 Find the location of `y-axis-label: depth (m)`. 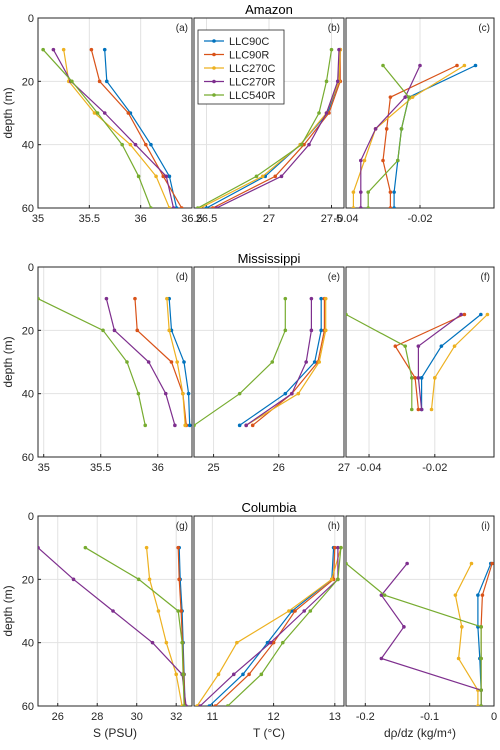

y-axis-label: depth (m) is located at coordinates (8, 112).